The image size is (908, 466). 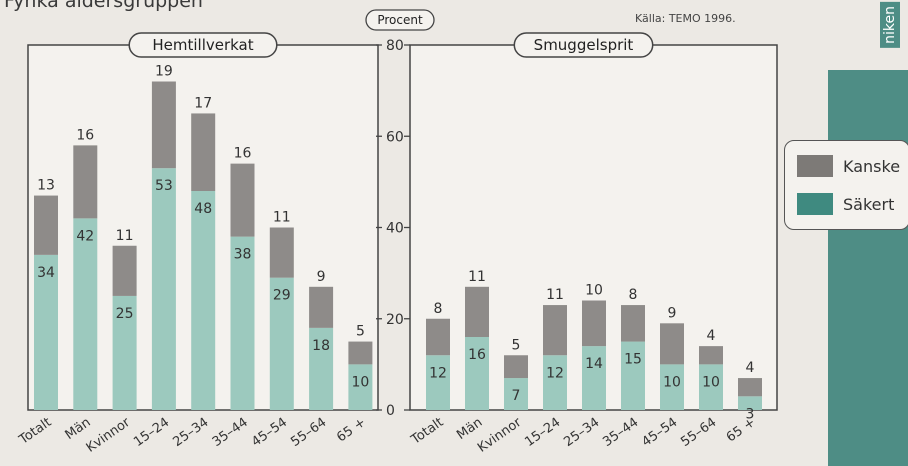 What do you see at coordinates (438, 309) in the screenshot?
I see `label-kanske-1-0: 8` at bounding box center [438, 309].